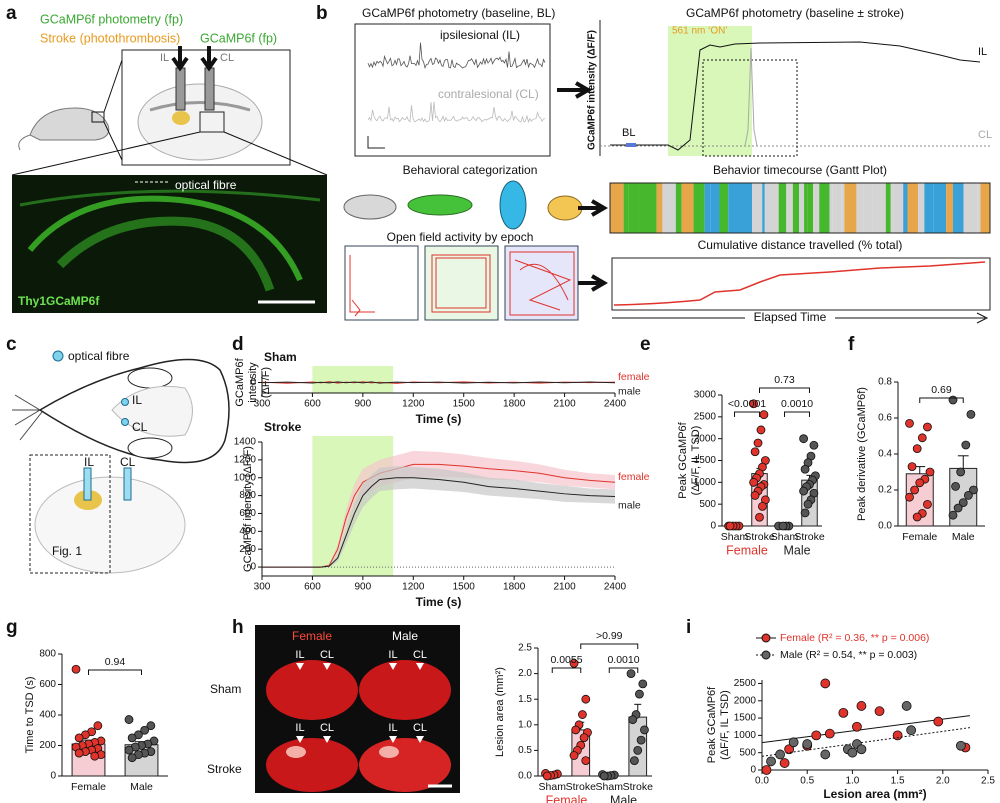  Describe the element at coordinates (480, 35) in the screenshot. I see `label: ipsilesional (IL)` at that location.